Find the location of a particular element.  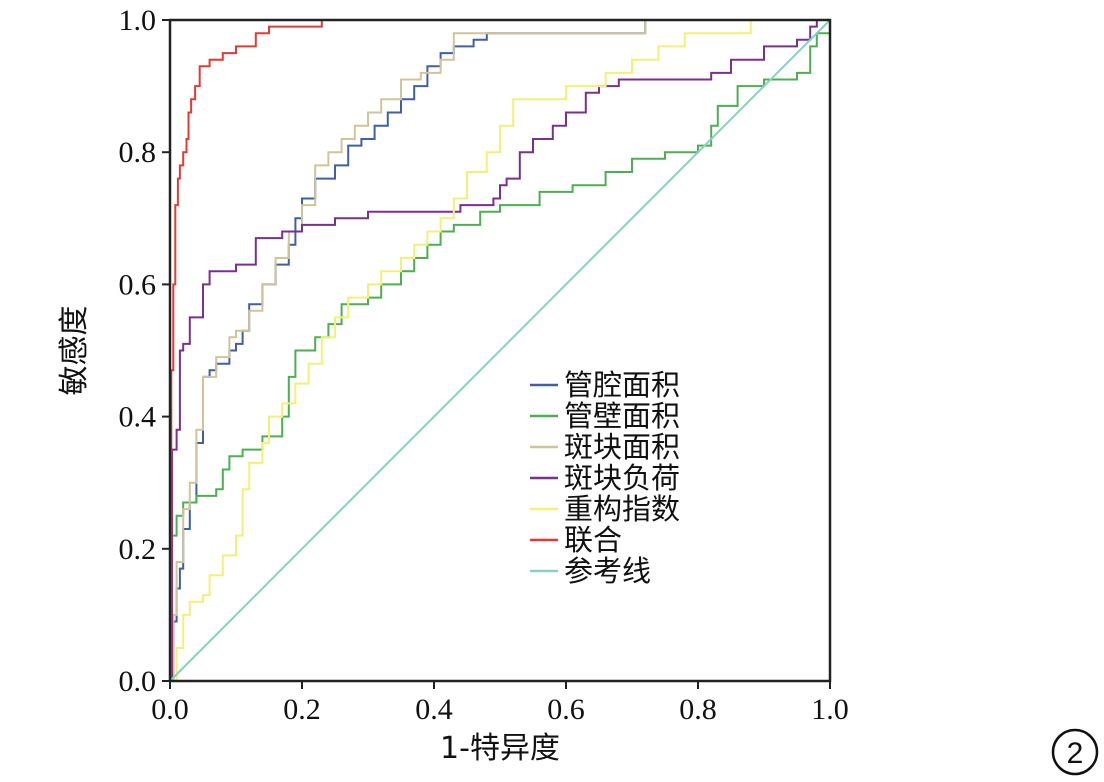

y-tick-label: 0.0 is located at coordinates (138, 681).